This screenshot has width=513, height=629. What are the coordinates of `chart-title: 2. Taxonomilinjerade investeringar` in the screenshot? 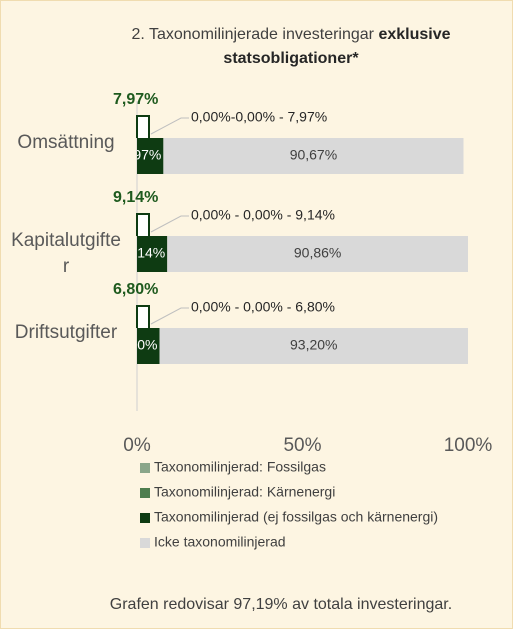 It's located at (252, 34).